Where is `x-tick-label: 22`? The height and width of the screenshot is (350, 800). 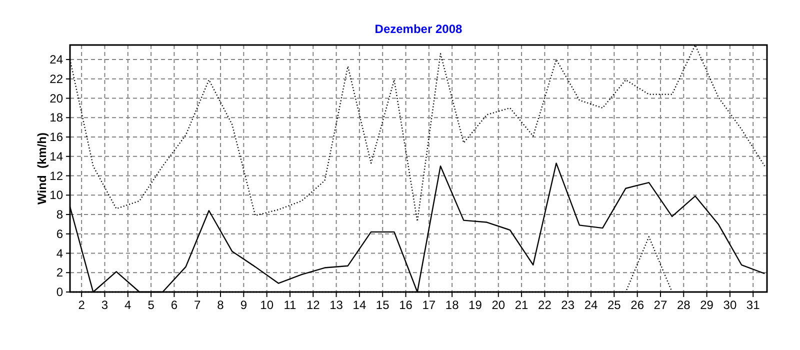
x-tick-label: 22 is located at coordinates (545, 305).